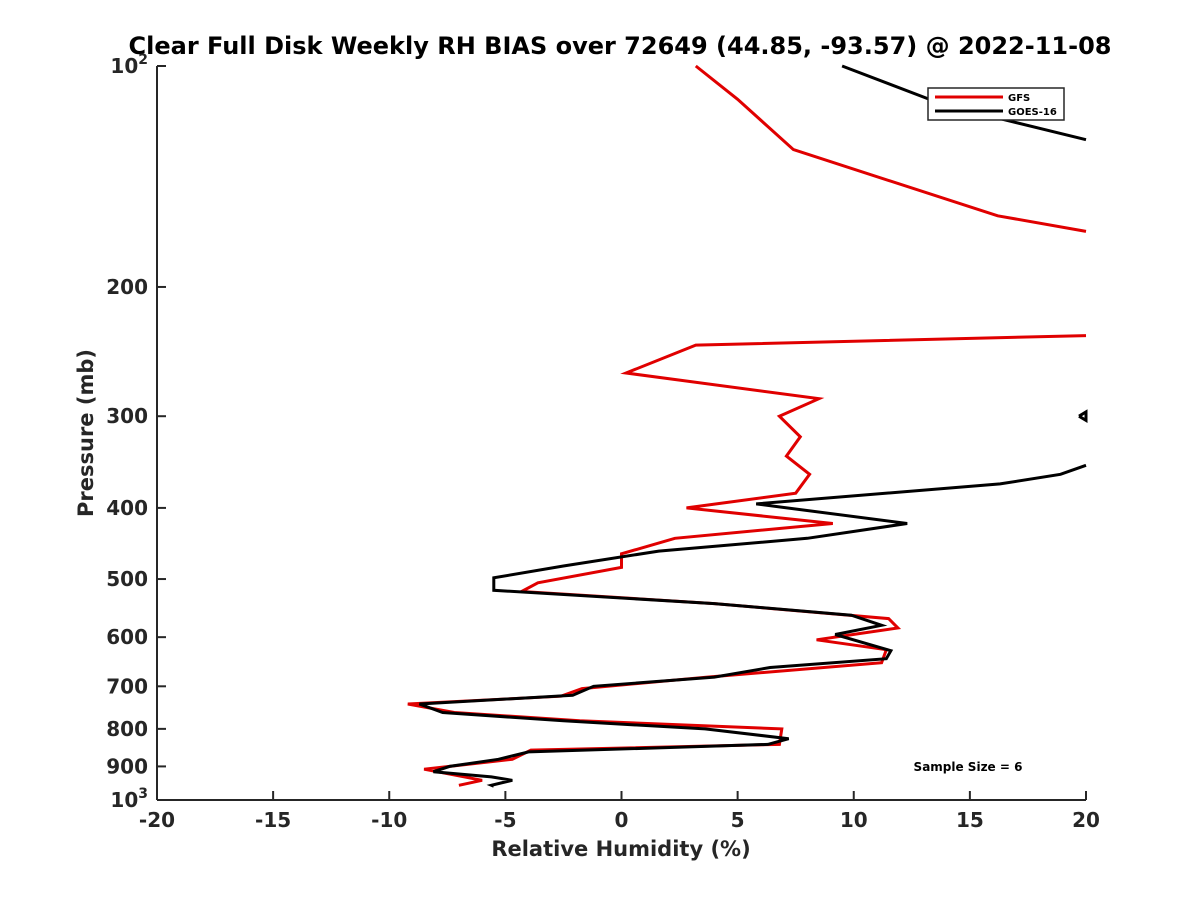 This screenshot has width=1200, height=900. What do you see at coordinates (127, 637) in the screenshot?
I see `y-tick-label: 600` at bounding box center [127, 637].